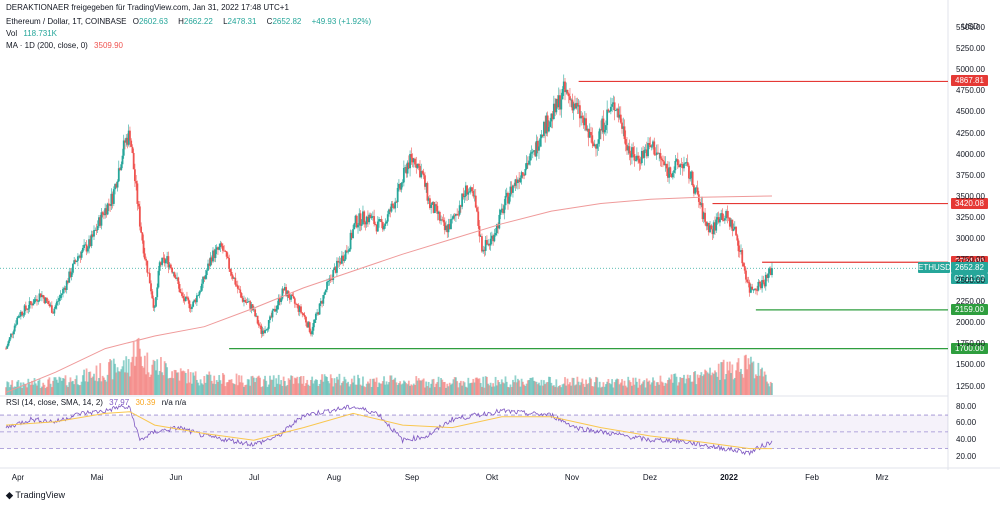 The height and width of the screenshot is (512, 1000). Describe the element at coordinates (66, 21) in the screenshot. I see `symbol-name: Ethereum / Dollar, 1T, COINBASE` at that location.